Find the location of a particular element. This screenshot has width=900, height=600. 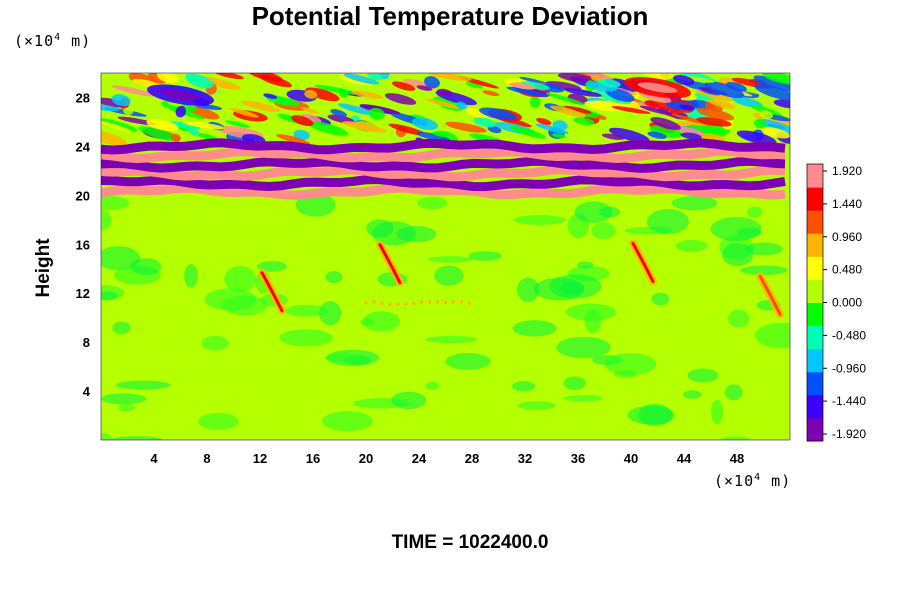

x-tick-label: 44 is located at coordinates (684, 458).